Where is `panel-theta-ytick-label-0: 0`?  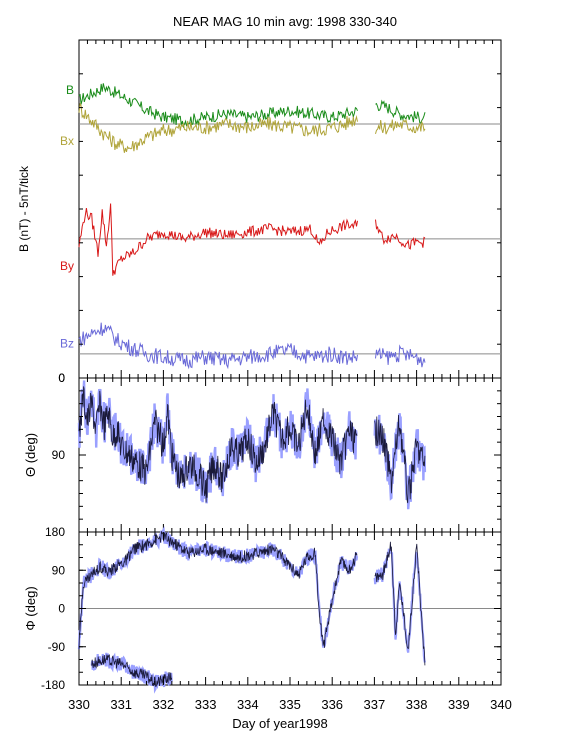
panel-theta-ytick-label-0: 0 is located at coordinates (61, 378).